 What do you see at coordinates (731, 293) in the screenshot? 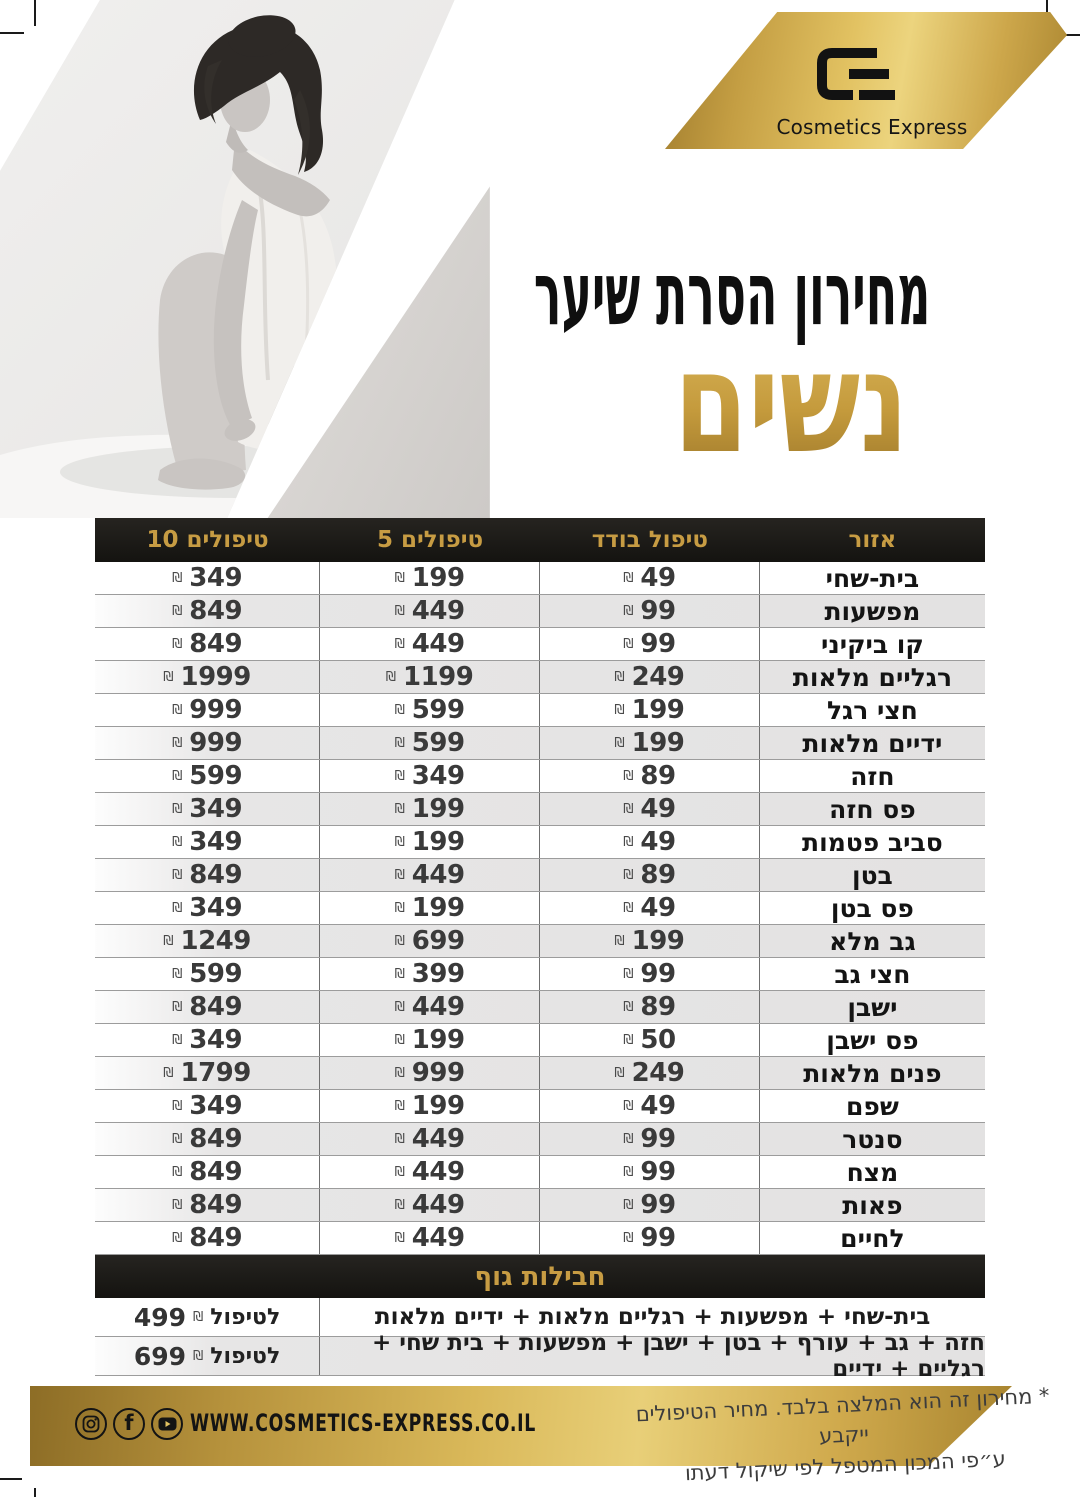
I see `title-line1: מחירון הסרת שיער` at bounding box center [731, 293].